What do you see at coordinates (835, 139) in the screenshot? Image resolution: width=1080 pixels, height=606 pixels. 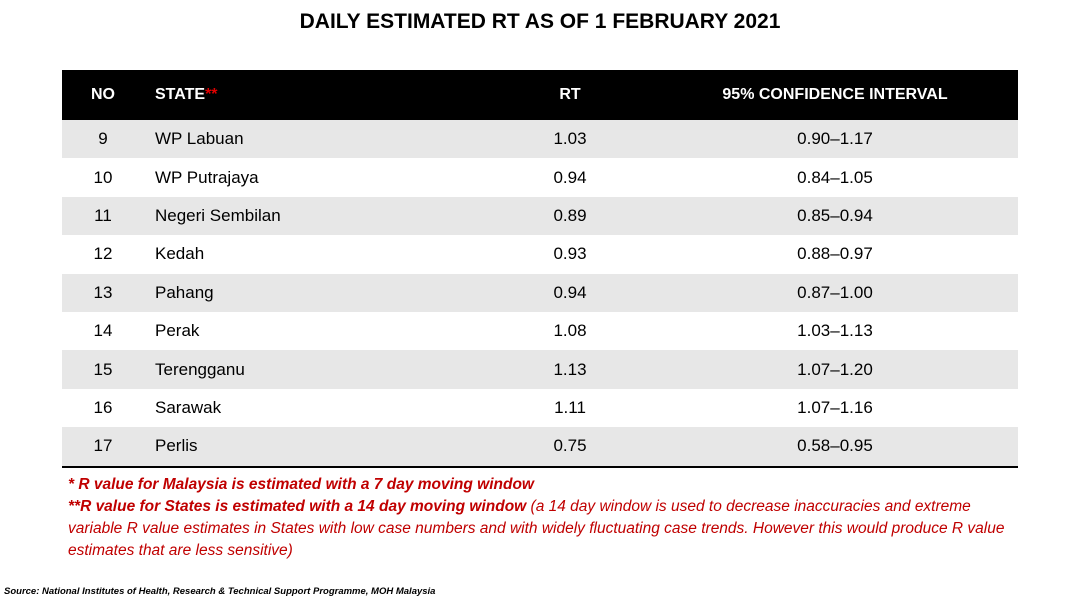 I see `table-cell: 0.90–1.17` at bounding box center [835, 139].